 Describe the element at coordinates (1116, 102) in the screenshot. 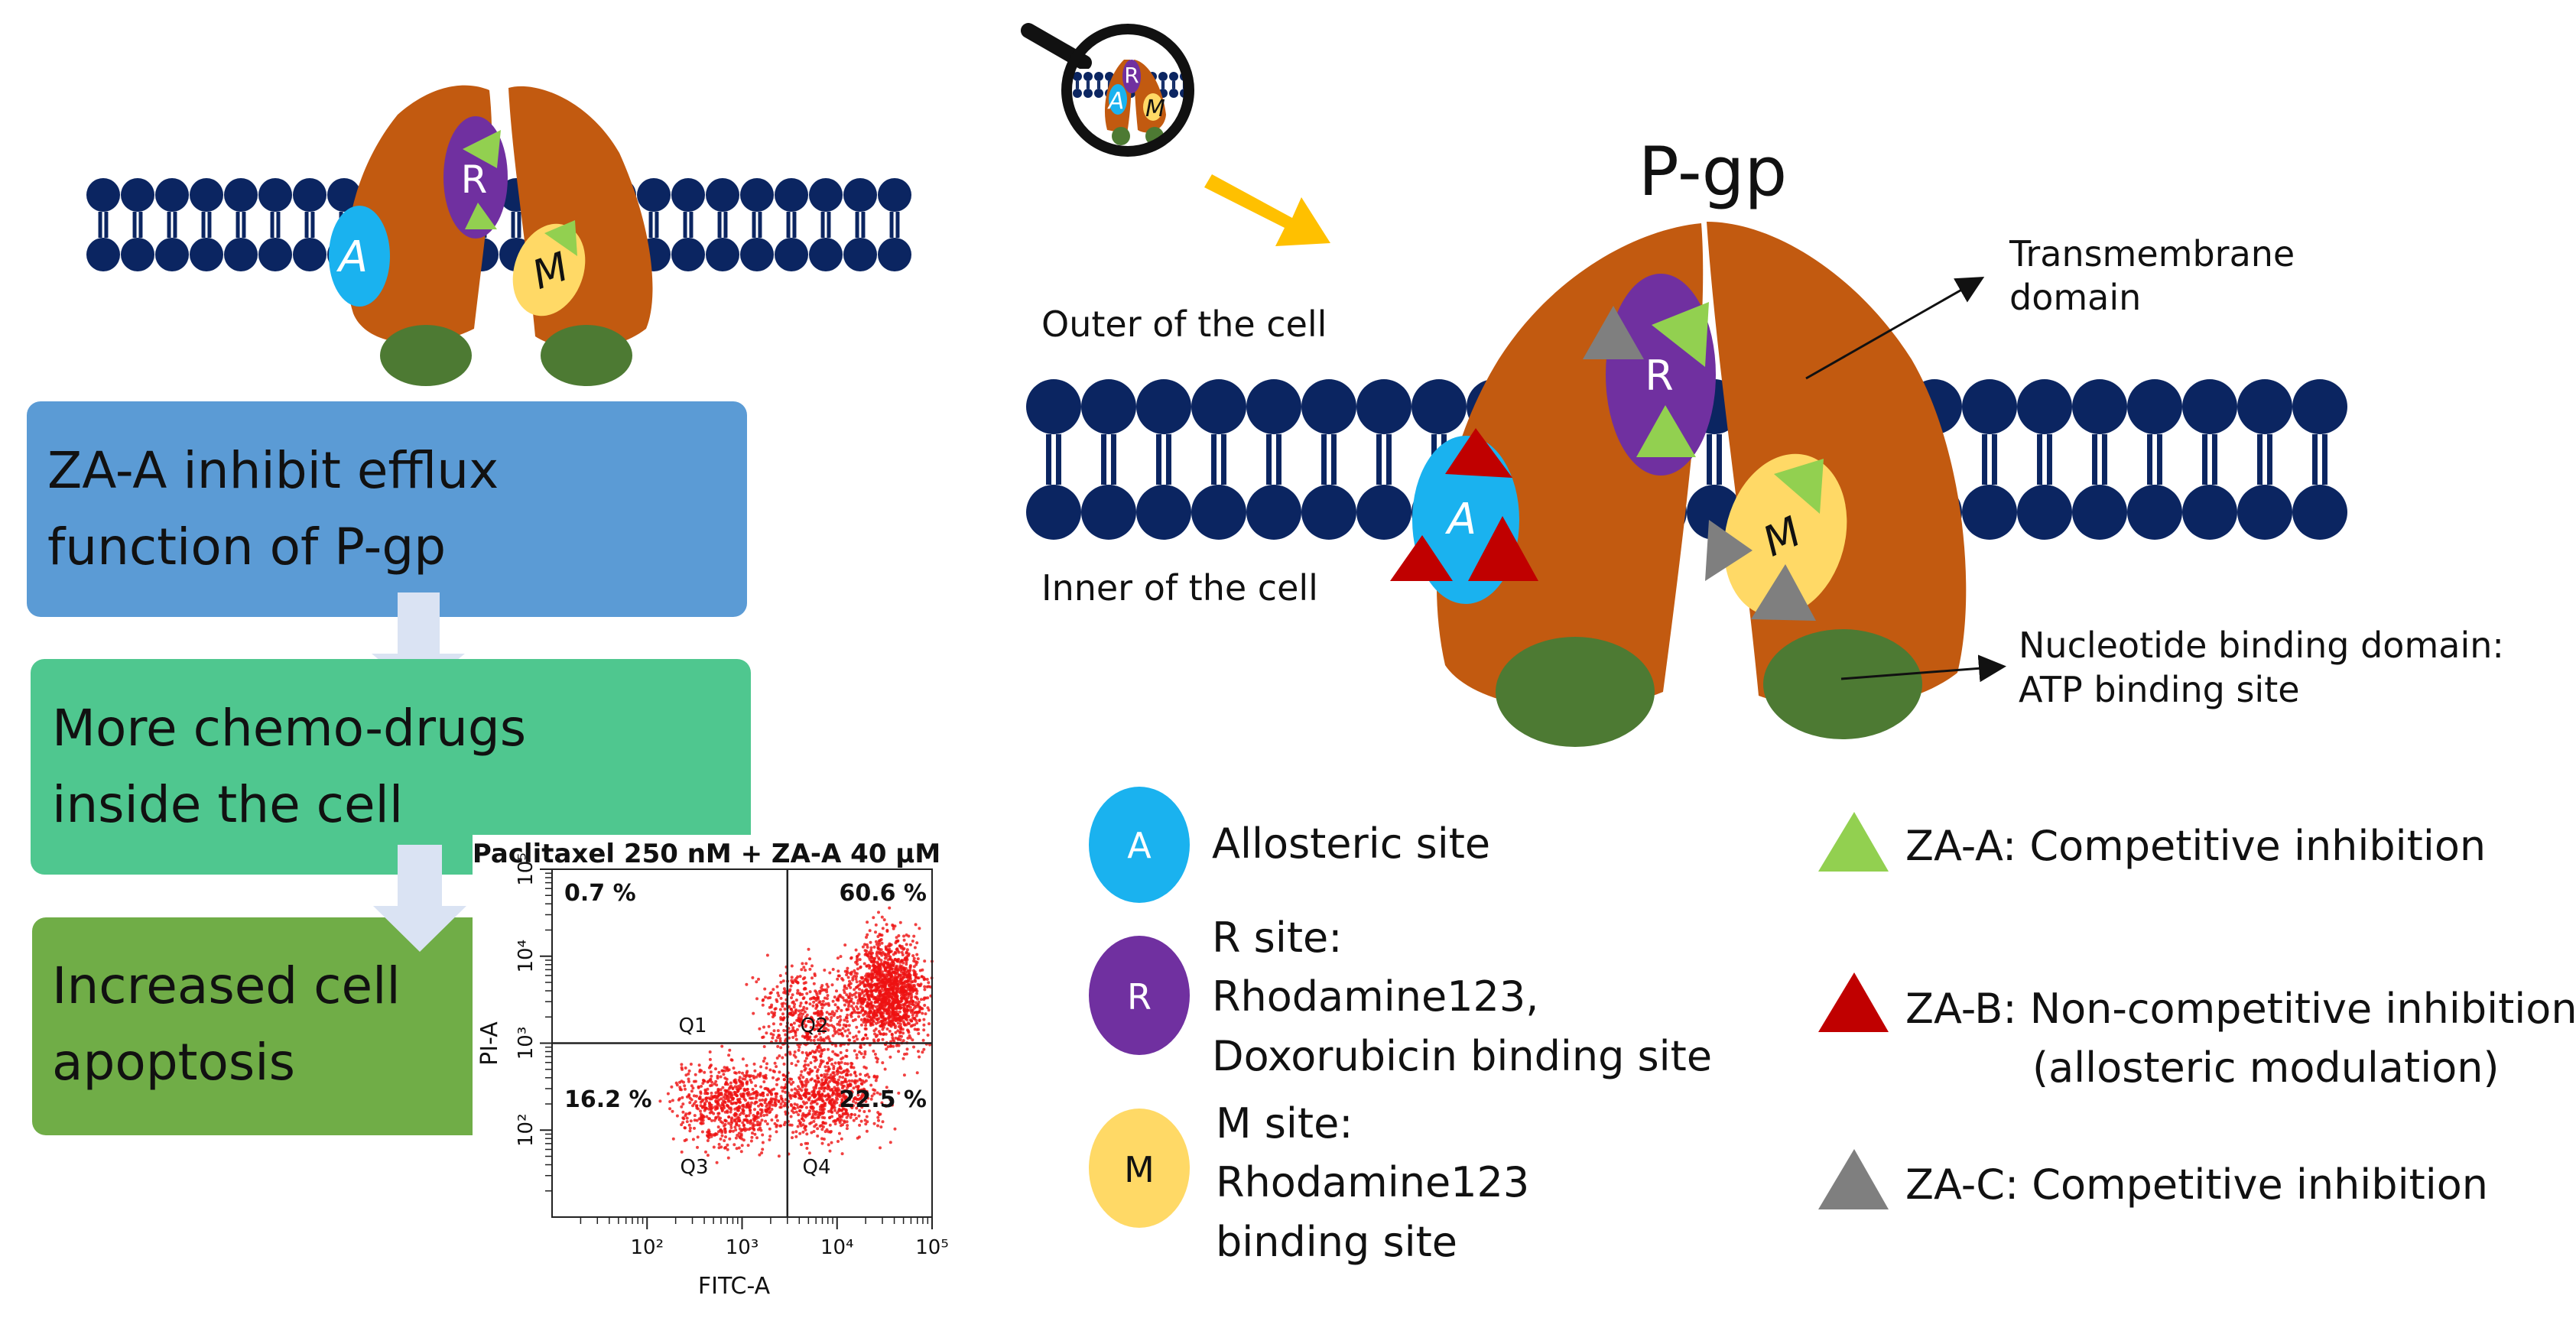

I see `zoom-site-a: A` at that location.